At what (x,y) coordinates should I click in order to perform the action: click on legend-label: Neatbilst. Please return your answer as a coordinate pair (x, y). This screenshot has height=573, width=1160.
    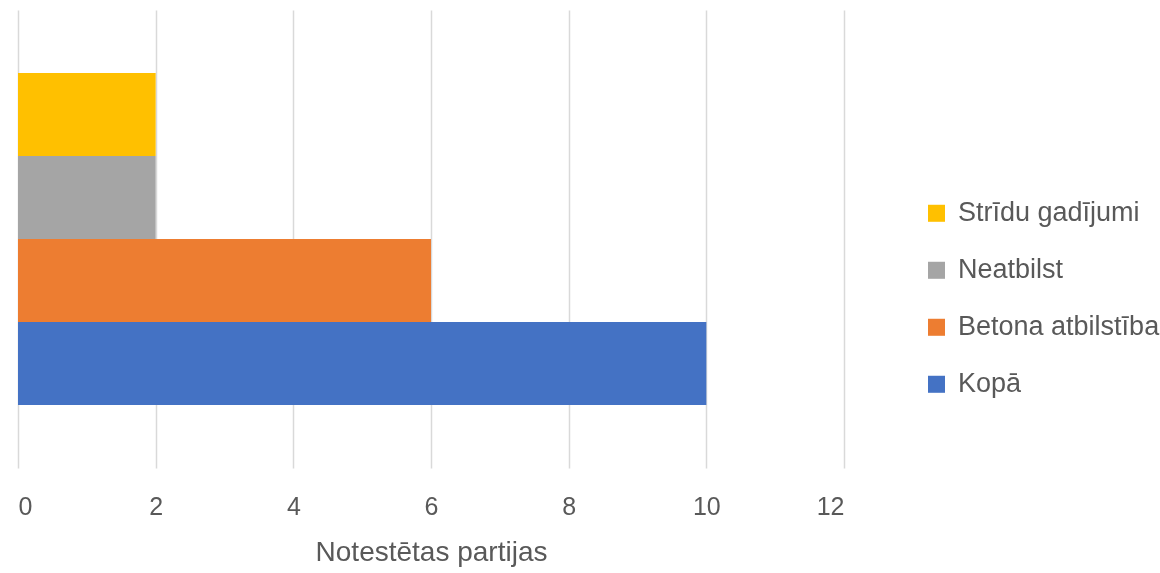
    Looking at the image, I should click on (1011, 269).